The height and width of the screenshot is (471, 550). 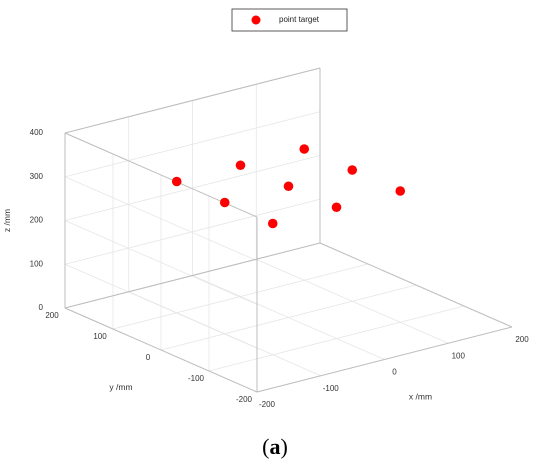 What do you see at coordinates (120, 387) in the screenshot?
I see `y-axis-label: y /mm` at bounding box center [120, 387].